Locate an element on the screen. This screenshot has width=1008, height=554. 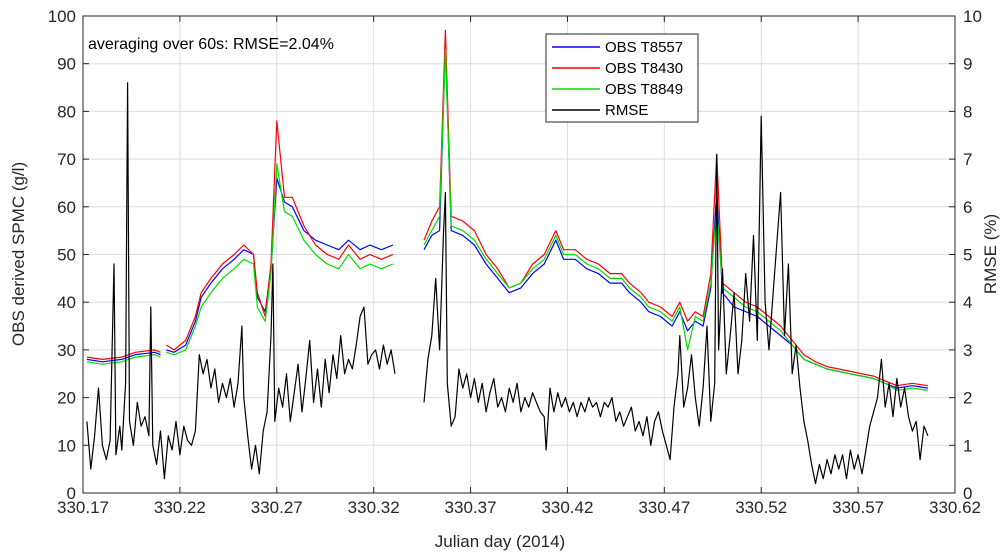
x-axis-label: Julian day (2014) is located at coordinates (500, 541).